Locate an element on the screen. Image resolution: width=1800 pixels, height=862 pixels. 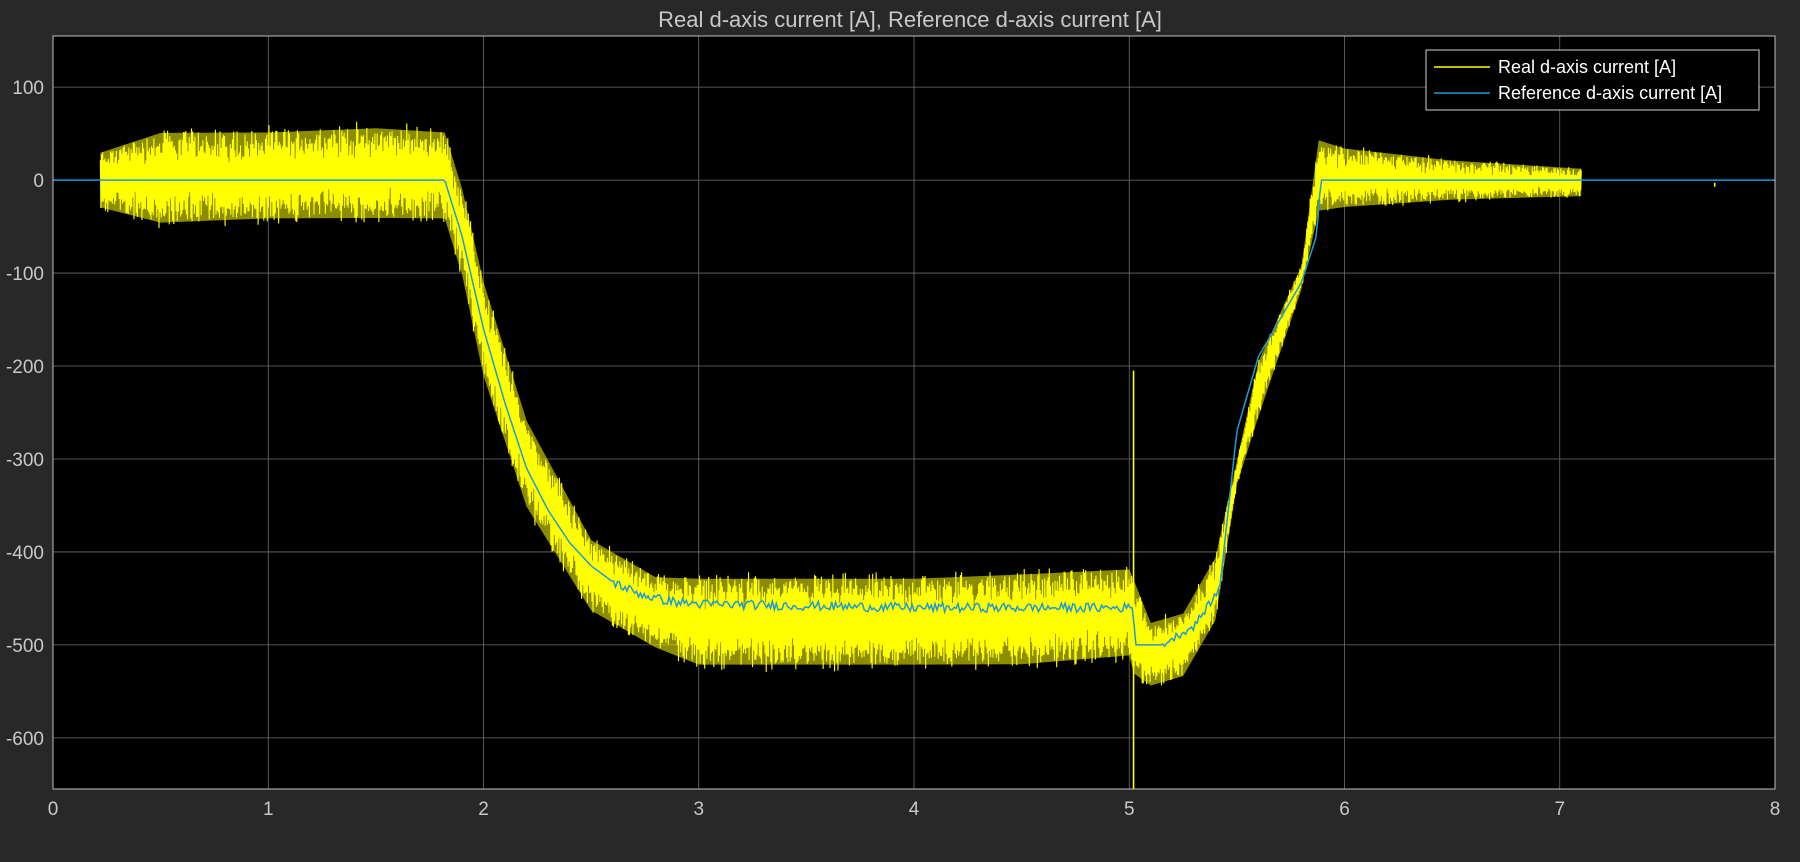
x-tick-label: 3 is located at coordinates (698, 809).